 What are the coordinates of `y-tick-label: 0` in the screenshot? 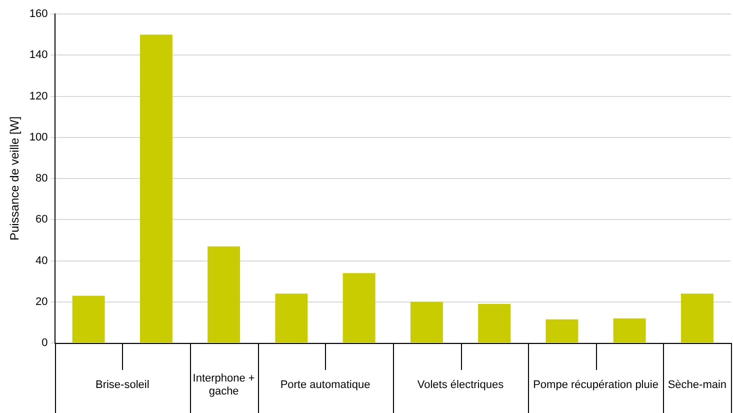 It's located at (45, 343).